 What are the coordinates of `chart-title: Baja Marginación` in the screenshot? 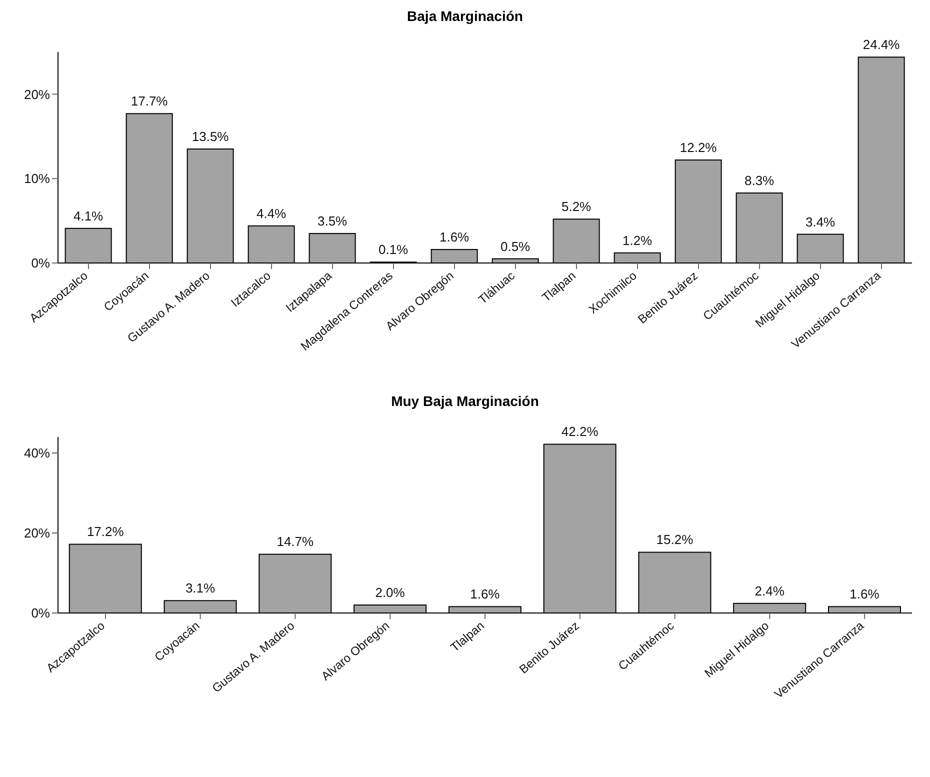 It's located at (465, 17).